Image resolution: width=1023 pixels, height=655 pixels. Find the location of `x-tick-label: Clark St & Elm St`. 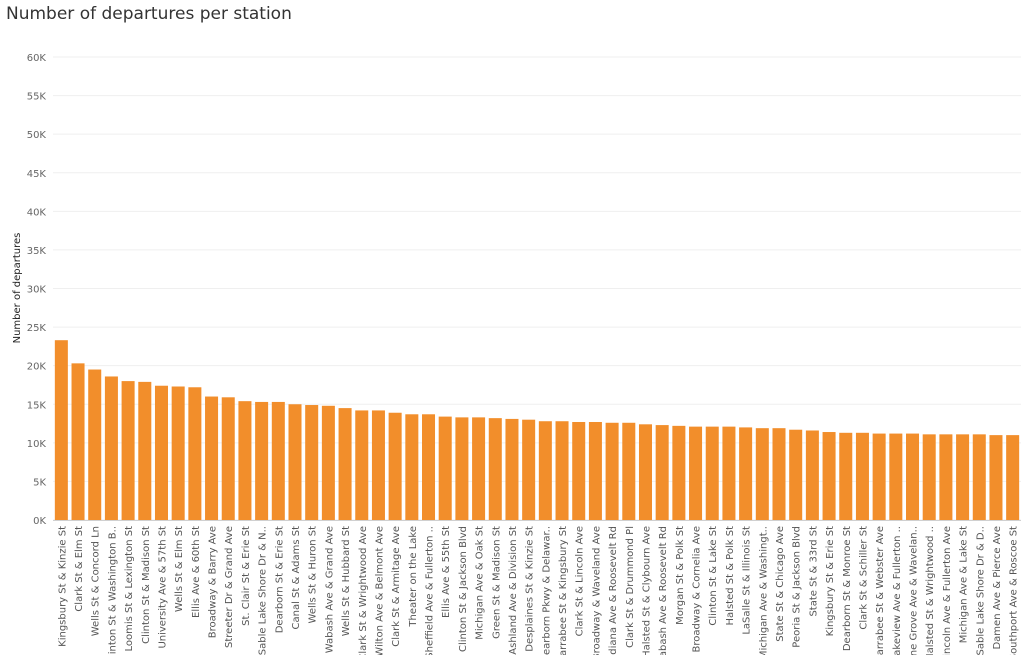

x-tick-label: Clark St & Elm St is located at coordinates (79, 569).